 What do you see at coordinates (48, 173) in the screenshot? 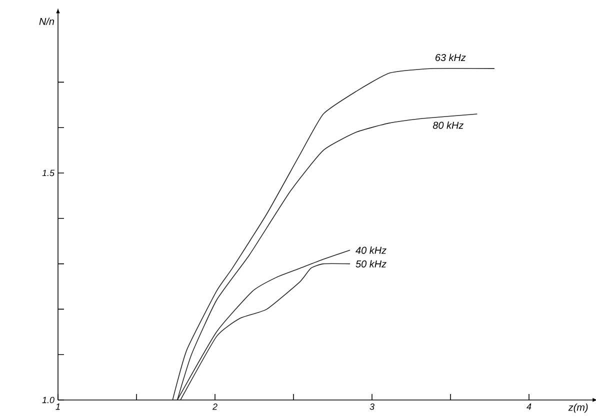
I see `y-tick-label: 1.5` at bounding box center [48, 173].